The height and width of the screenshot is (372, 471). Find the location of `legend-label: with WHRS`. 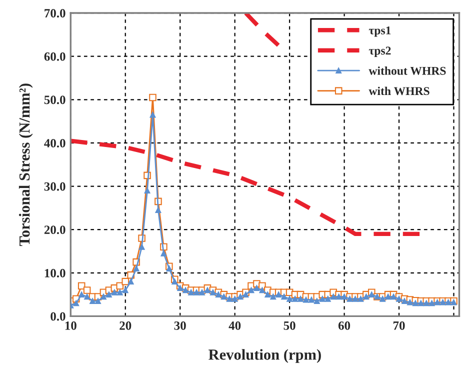

legend-label: with WHRS is located at coordinates (399, 91).